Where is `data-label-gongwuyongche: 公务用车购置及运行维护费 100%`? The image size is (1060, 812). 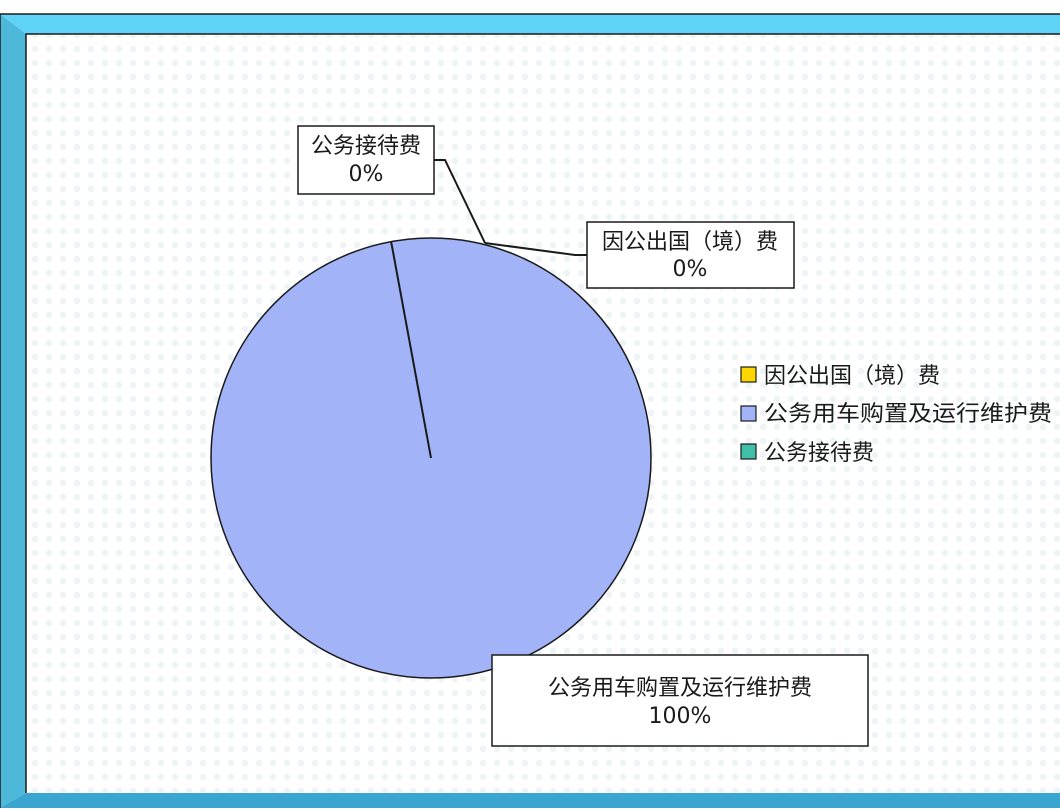 data-label-gongwuyongche: 公务用车购置及运行维护费 100% is located at coordinates (680, 700).